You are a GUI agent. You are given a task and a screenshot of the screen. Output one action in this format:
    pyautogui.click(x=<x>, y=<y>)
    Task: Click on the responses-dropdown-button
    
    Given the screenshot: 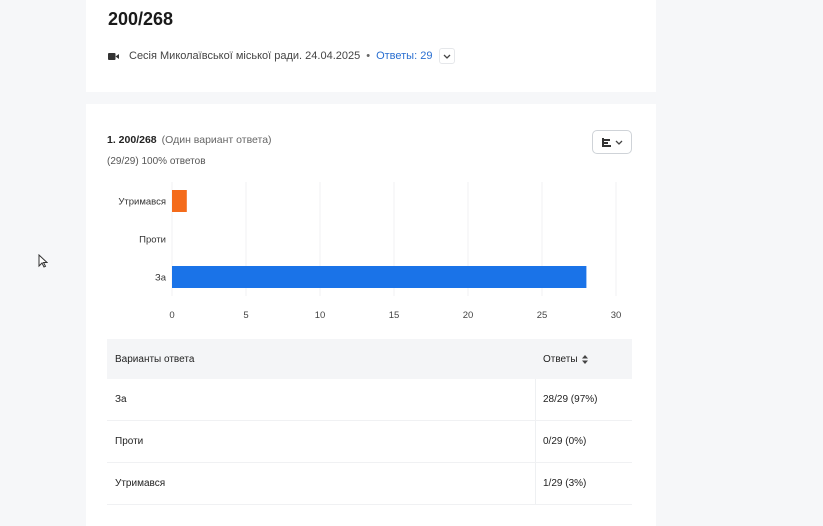 What is the action you would take?
    pyautogui.click(x=447, y=56)
    